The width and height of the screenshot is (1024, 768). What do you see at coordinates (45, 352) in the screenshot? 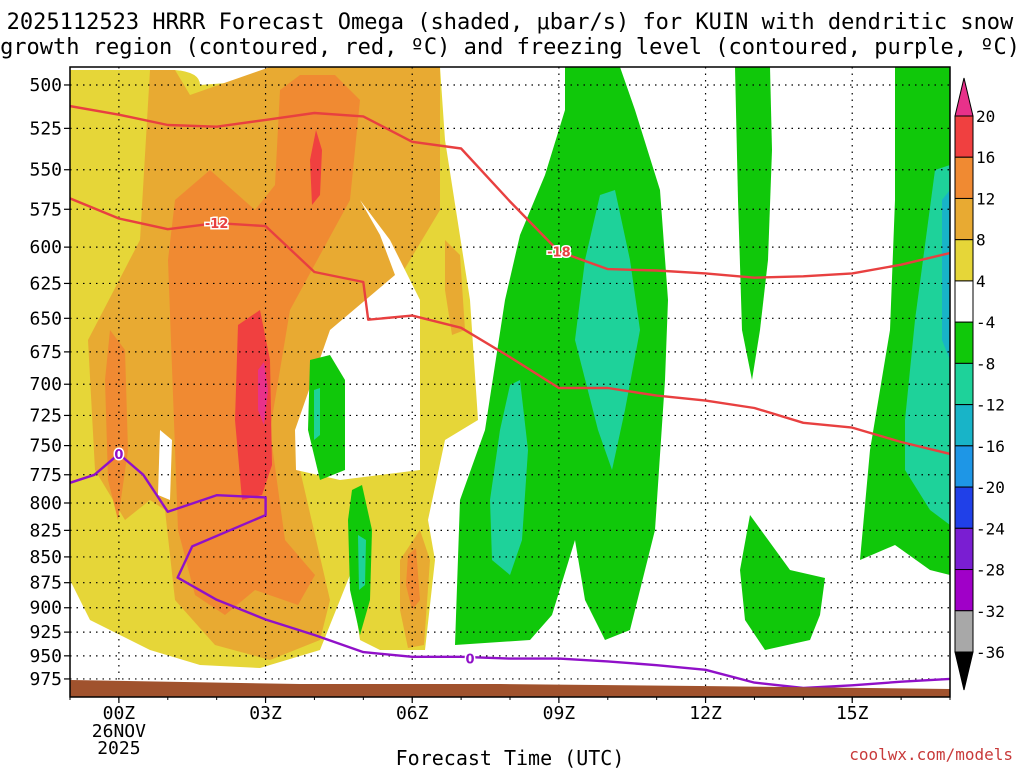
I see `y-tick-label: 675` at bounding box center [45, 352].